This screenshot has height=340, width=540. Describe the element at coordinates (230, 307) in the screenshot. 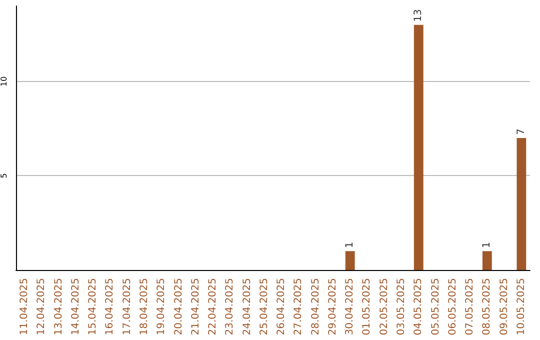

I see `x-tick-label: 23.04.2025` at that location.